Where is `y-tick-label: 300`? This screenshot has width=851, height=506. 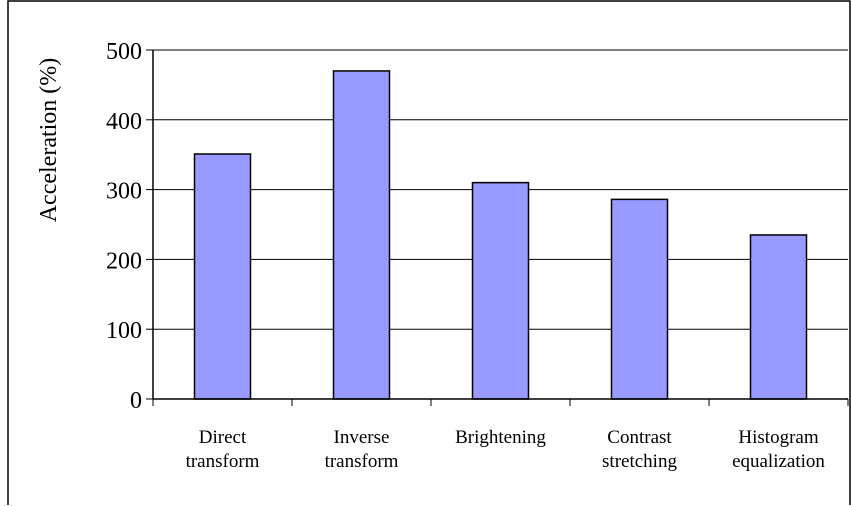
y-tick-label: 300 is located at coordinates (124, 192).